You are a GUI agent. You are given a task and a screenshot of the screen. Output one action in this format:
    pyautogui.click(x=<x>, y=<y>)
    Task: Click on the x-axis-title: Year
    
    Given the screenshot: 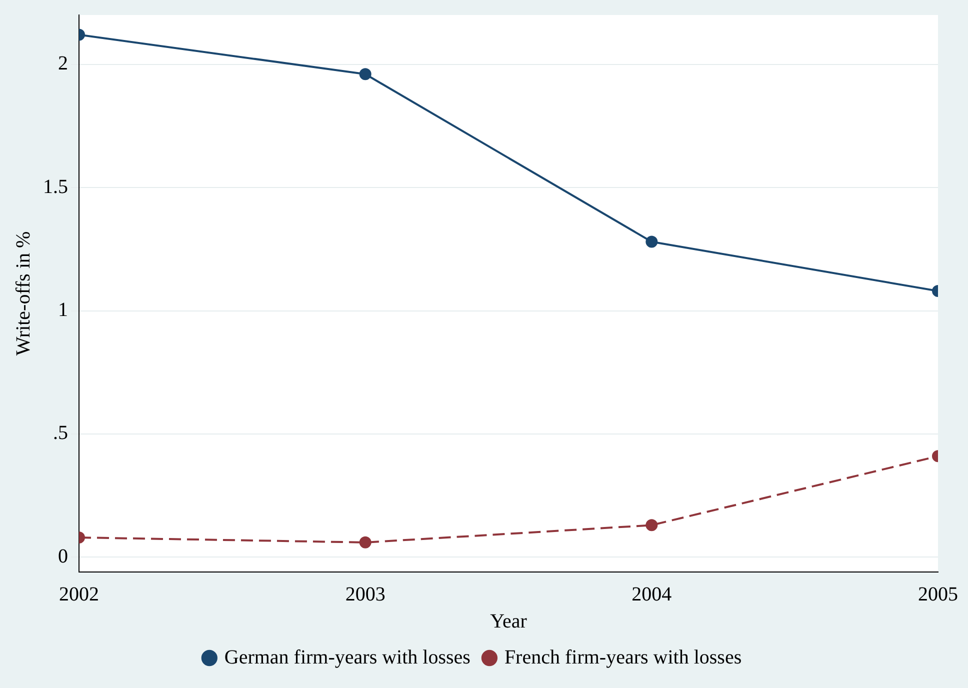 What is the action you would take?
    pyautogui.click(x=509, y=621)
    